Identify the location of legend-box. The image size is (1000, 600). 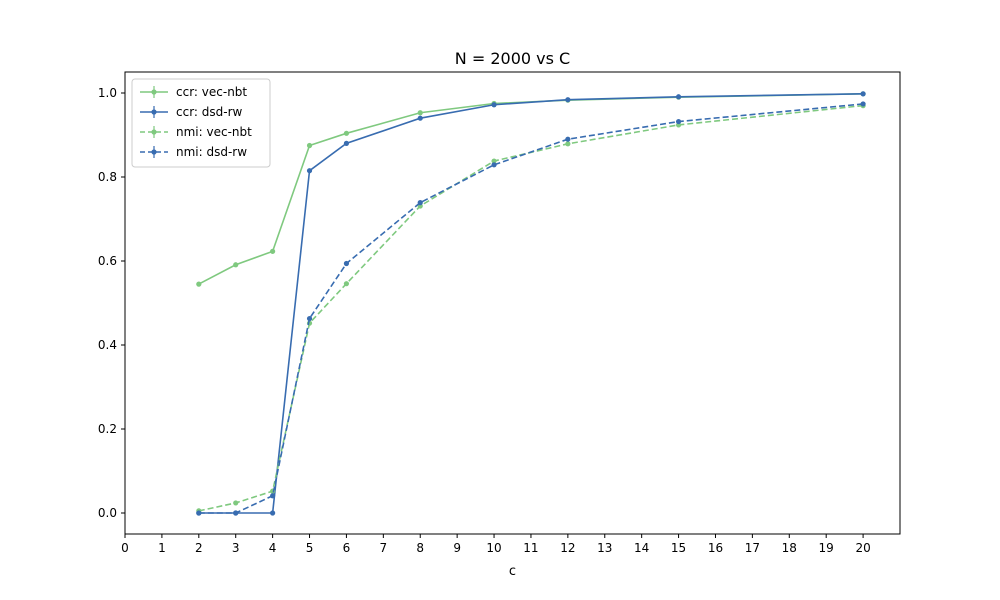
(201, 123).